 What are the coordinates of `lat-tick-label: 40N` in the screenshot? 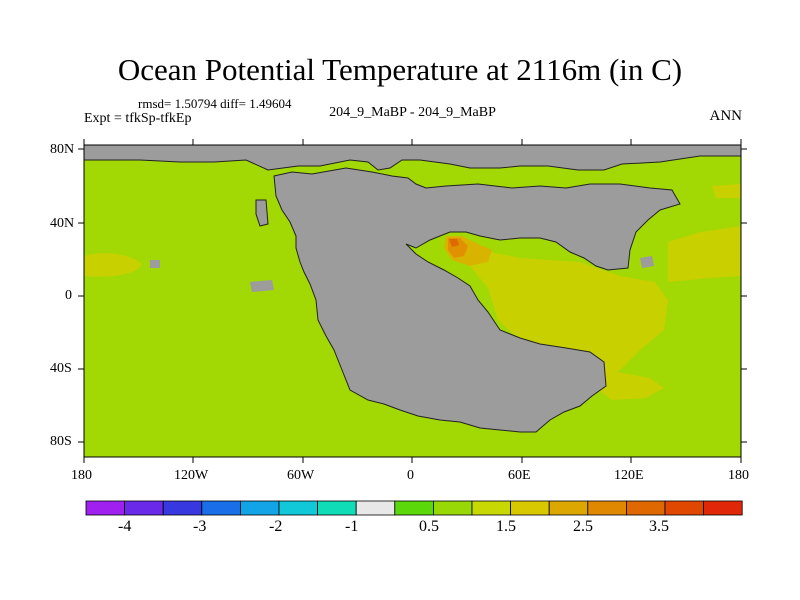 It's located at (62, 223).